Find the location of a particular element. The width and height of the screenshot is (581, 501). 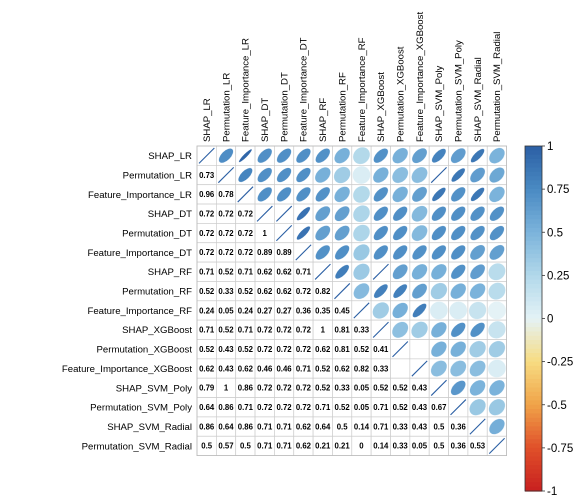

matrix-cell: 0.81 is located at coordinates (342, 329).